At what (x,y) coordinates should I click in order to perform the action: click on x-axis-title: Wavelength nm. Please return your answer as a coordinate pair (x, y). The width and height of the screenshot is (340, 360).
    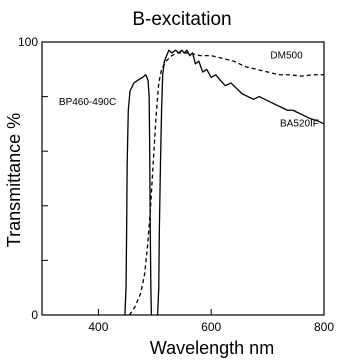
    Looking at the image, I should click on (212, 348).